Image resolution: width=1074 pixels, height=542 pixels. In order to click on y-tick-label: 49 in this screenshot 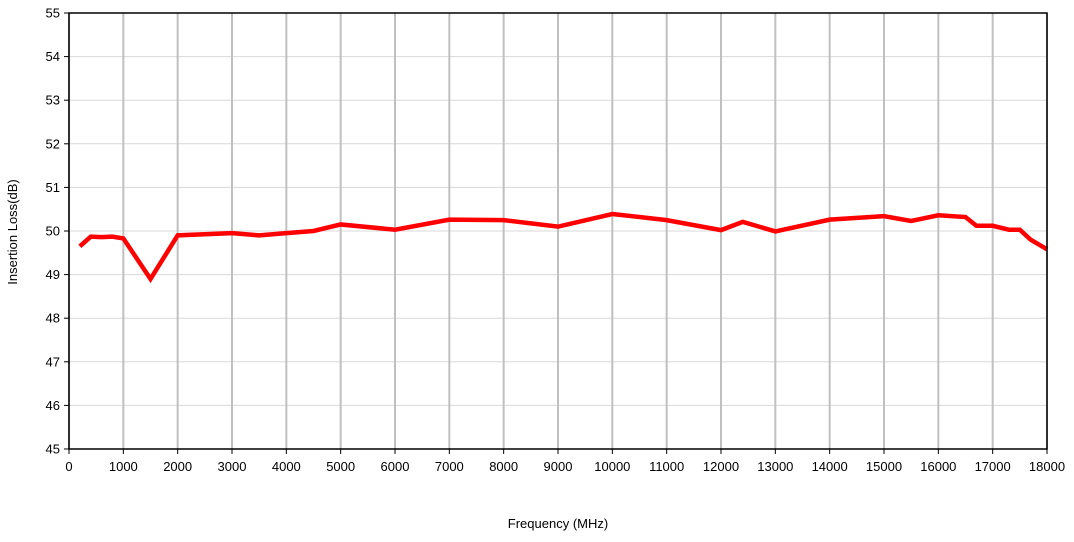, I will do `click(53, 274)`.